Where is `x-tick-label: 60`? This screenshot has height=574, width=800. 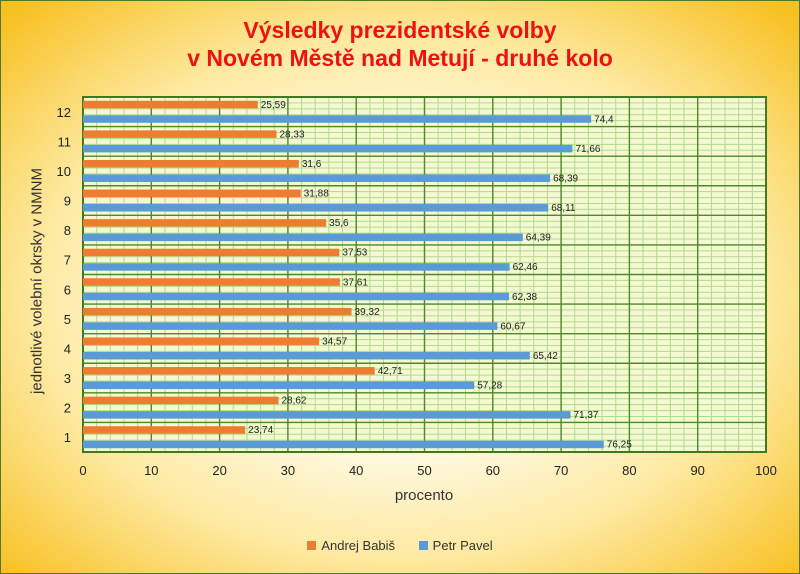
x-tick-label: 60 is located at coordinates (493, 470).